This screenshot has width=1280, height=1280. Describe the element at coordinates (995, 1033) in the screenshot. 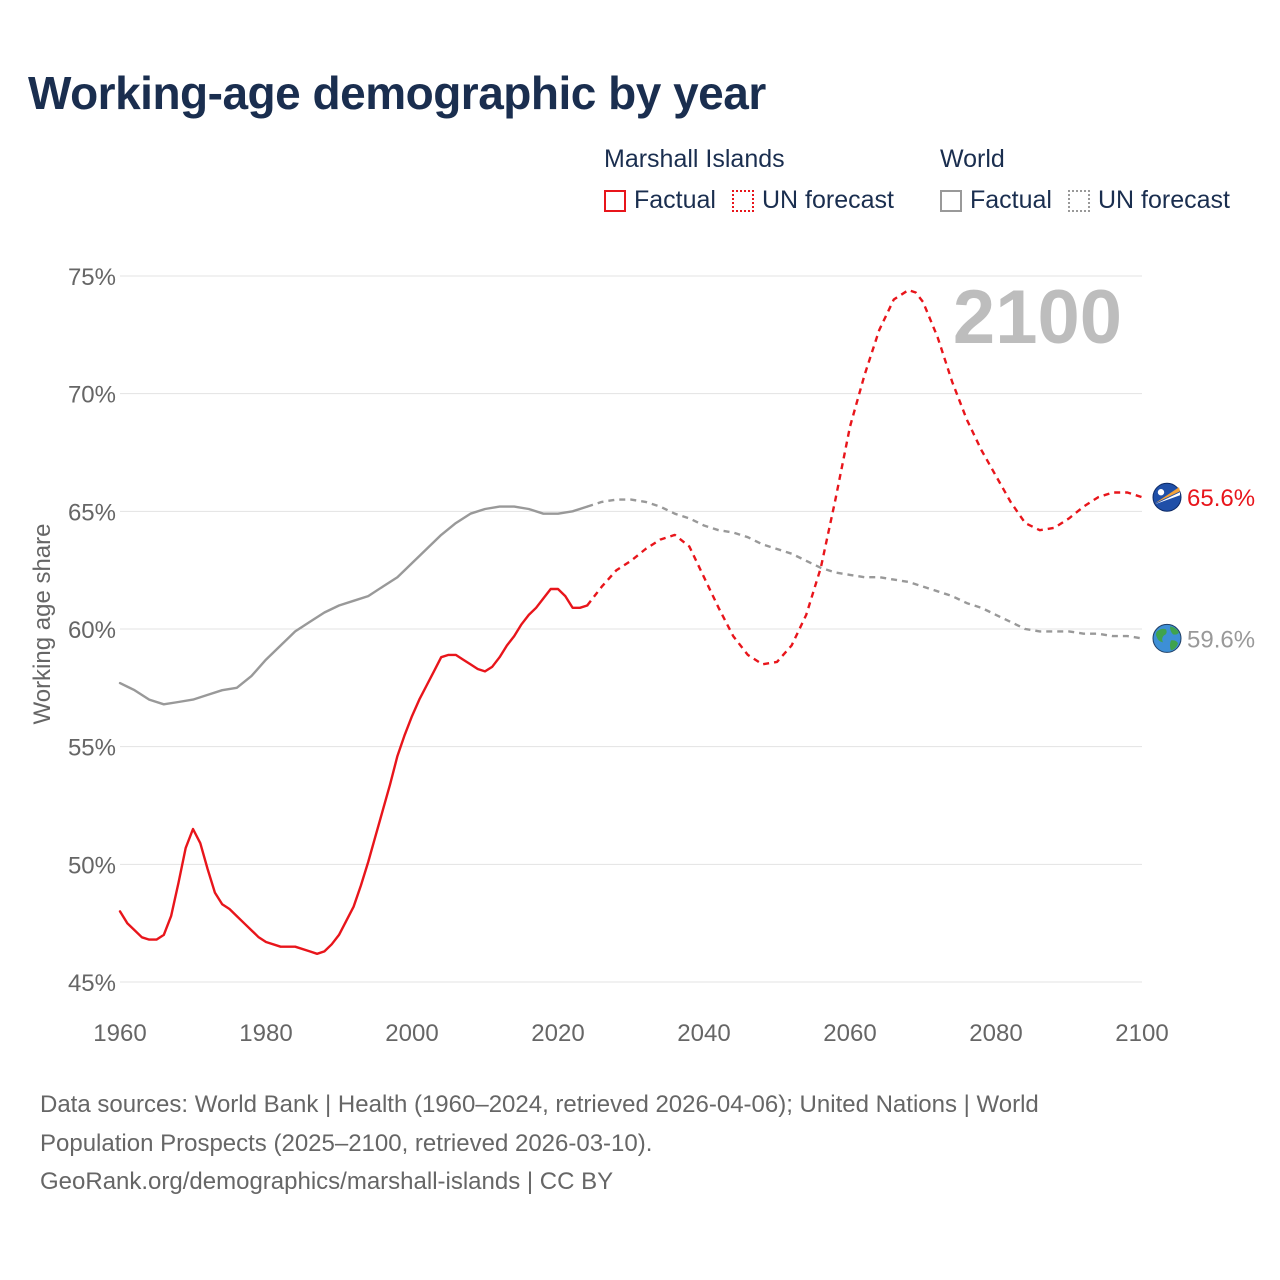

I see `x-tick-label: 2080` at that location.